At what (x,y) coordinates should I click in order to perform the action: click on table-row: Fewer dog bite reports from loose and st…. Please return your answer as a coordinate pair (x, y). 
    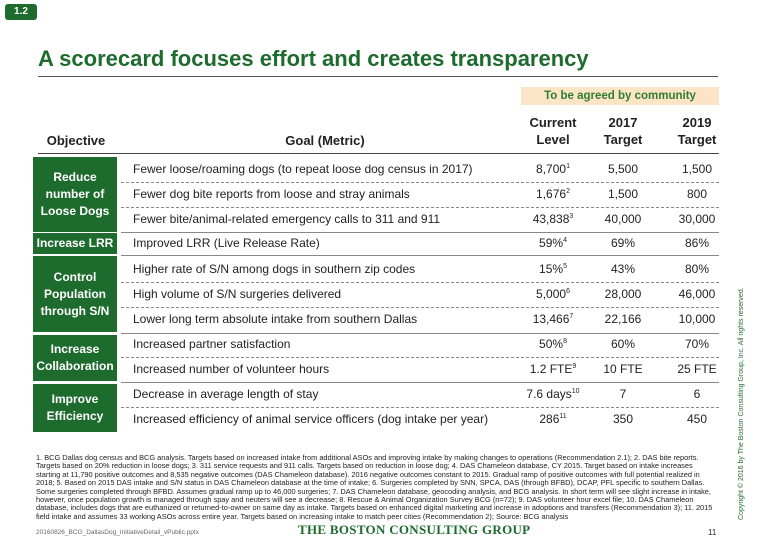
    Looking at the image, I should click on (420, 194).